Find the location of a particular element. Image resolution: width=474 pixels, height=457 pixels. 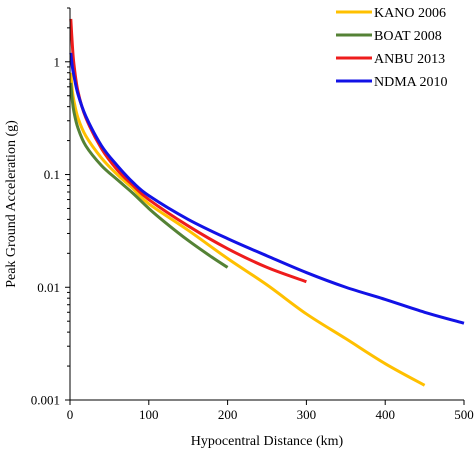

y-axis-title: Peak Ground Acceleration (g) is located at coordinates (11, 204).